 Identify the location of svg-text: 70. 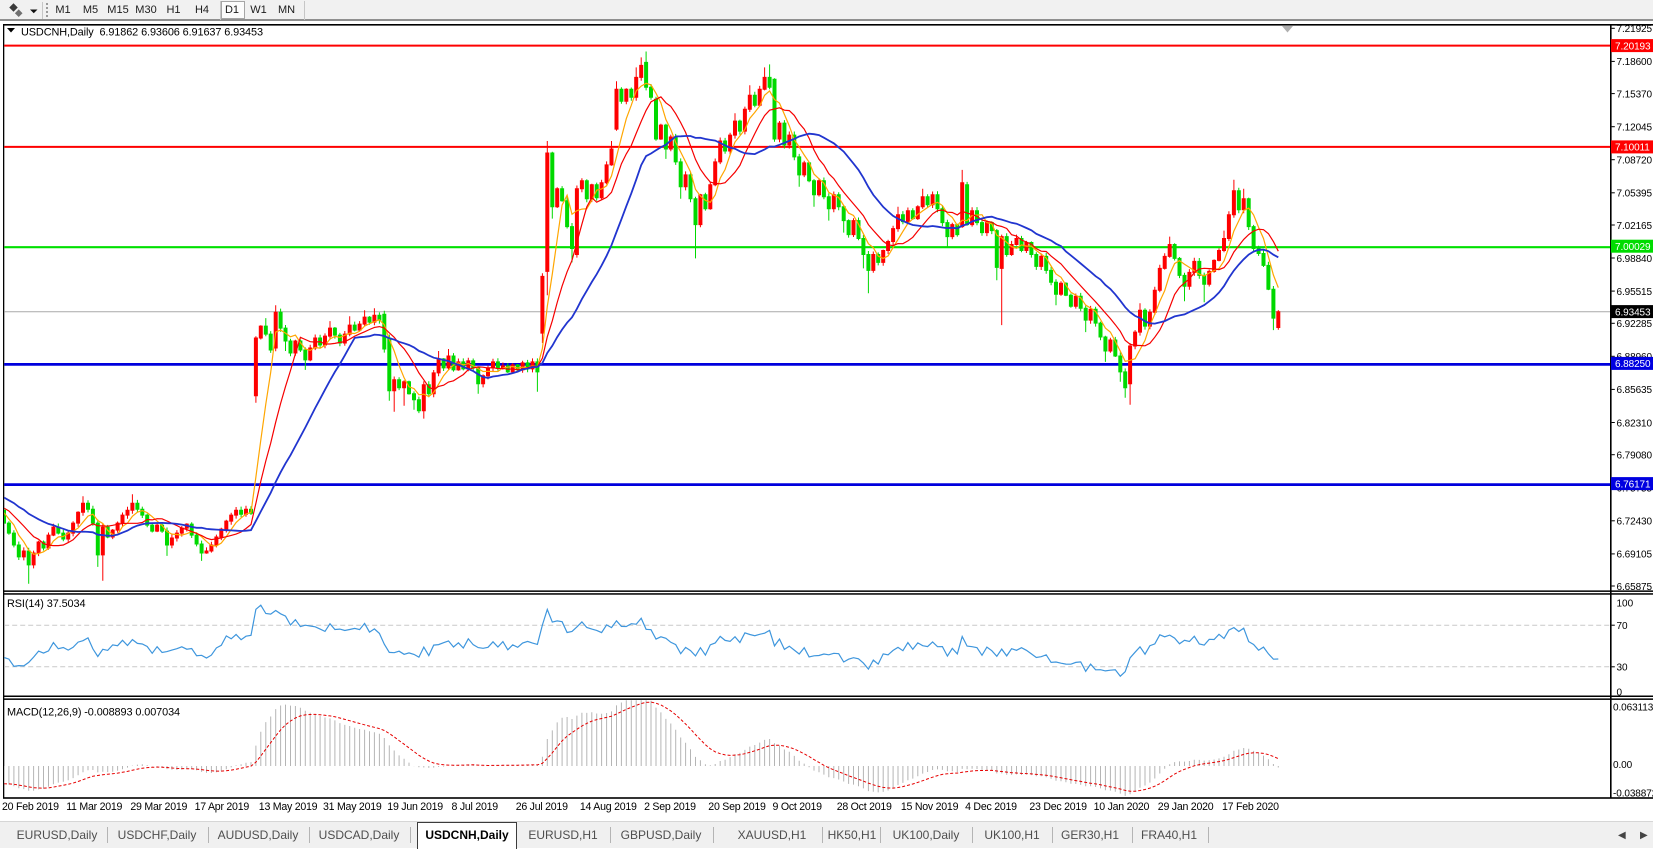
(1623, 626).